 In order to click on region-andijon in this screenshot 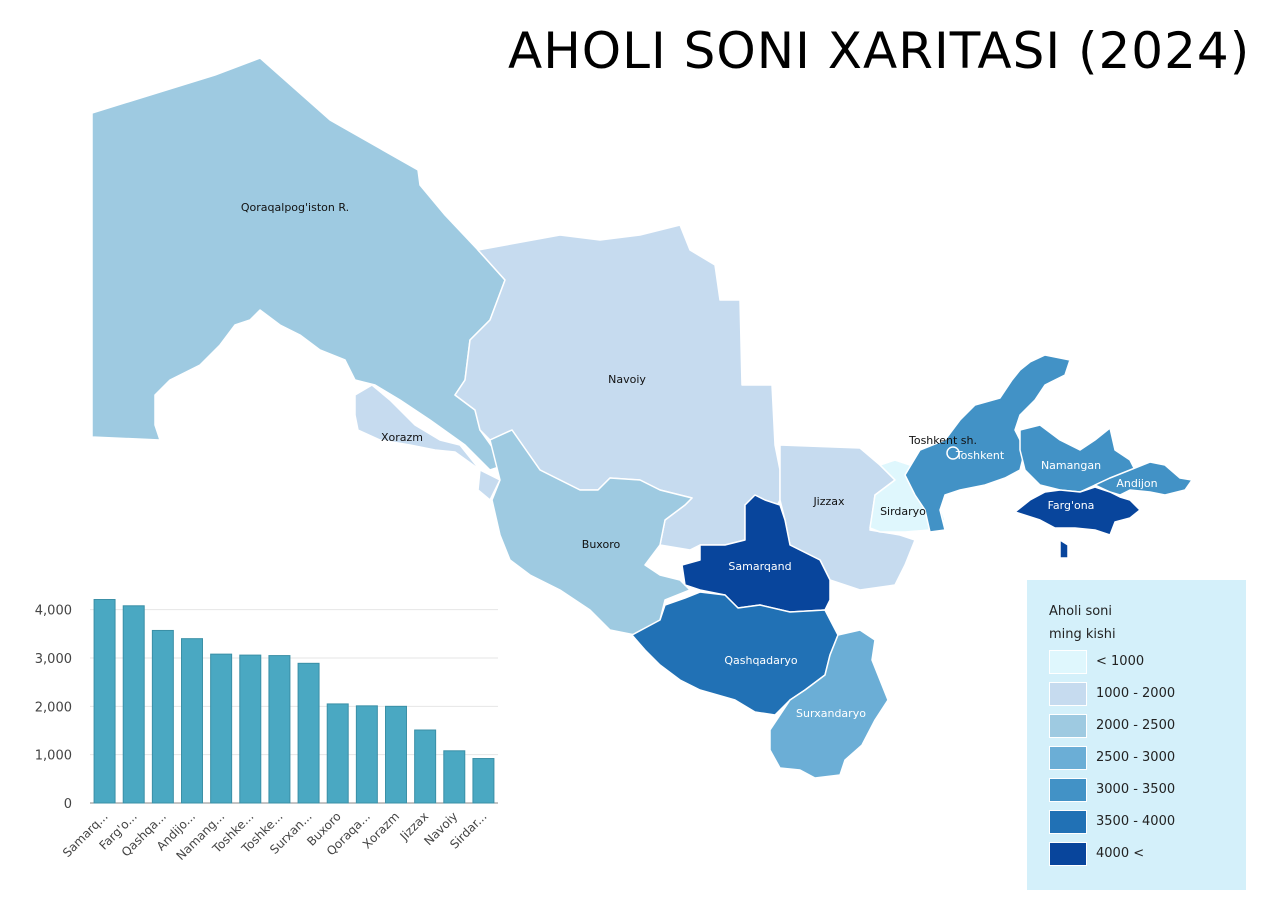, I will do `click(1143, 478)`.